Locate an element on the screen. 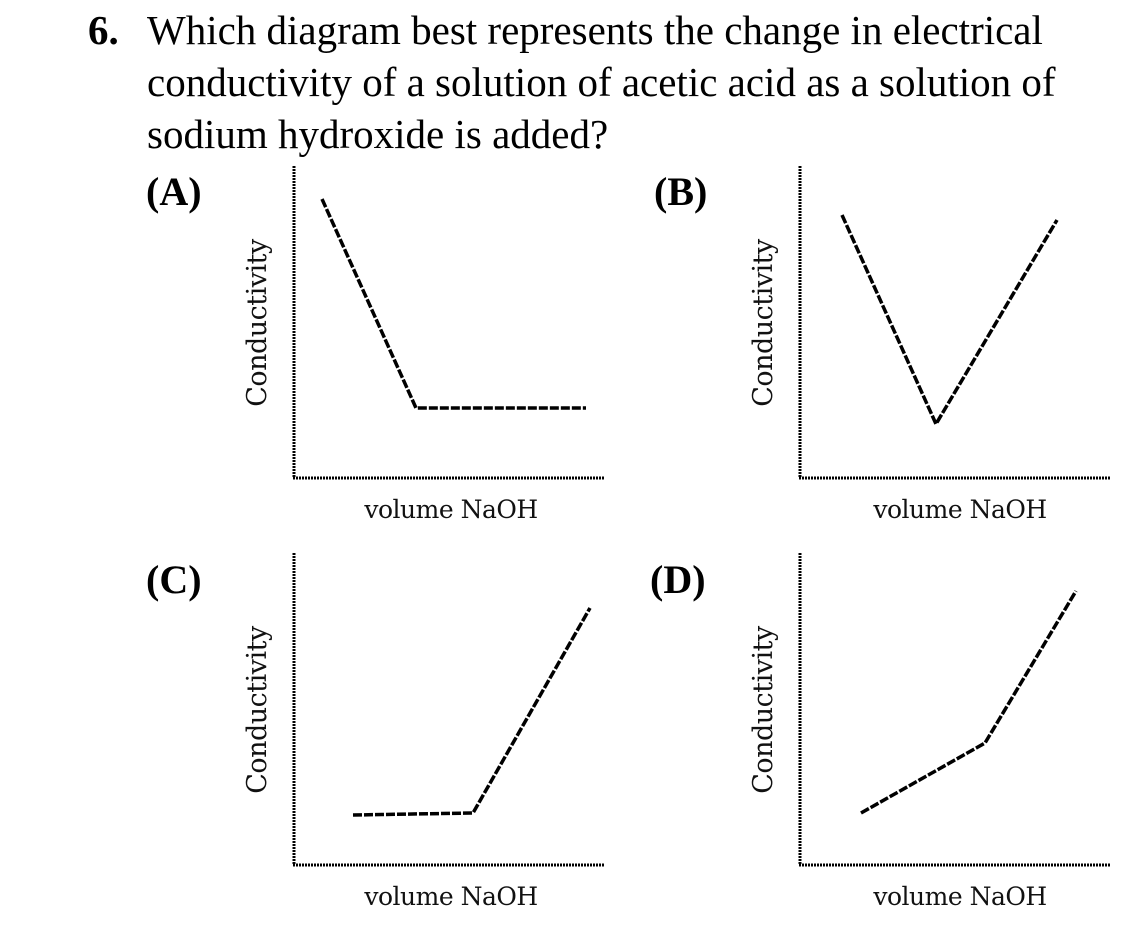 The image size is (1145, 941). graph-a-curve is located at coordinates (453, 304).